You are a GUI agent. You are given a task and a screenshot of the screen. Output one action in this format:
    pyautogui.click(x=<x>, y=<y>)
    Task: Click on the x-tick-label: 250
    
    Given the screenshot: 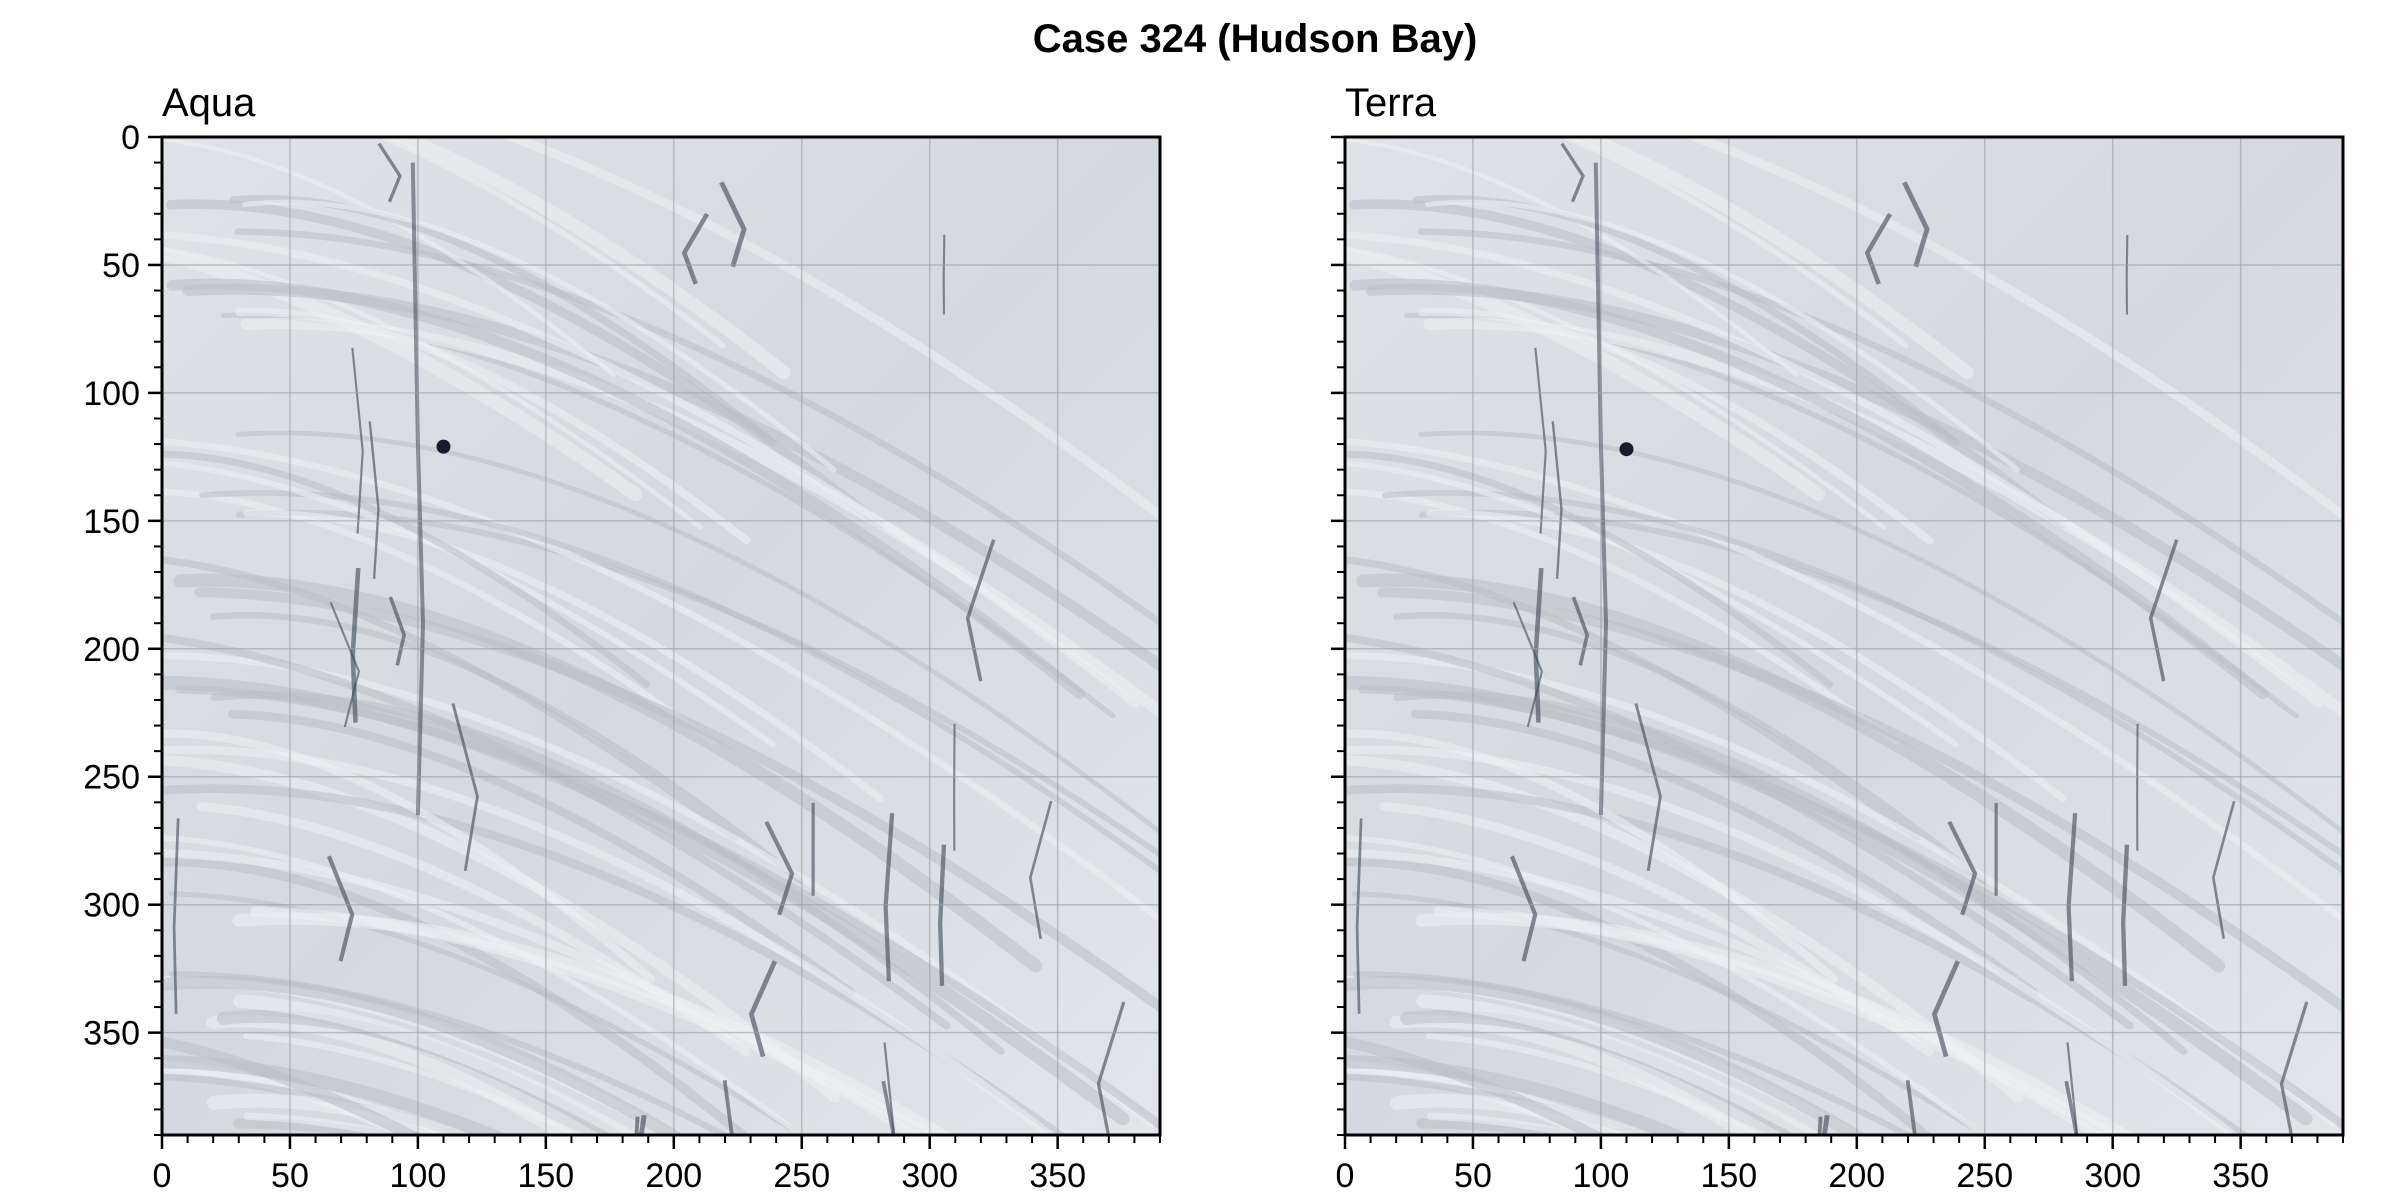 What is the action you would take?
    pyautogui.click(x=801, y=1176)
    